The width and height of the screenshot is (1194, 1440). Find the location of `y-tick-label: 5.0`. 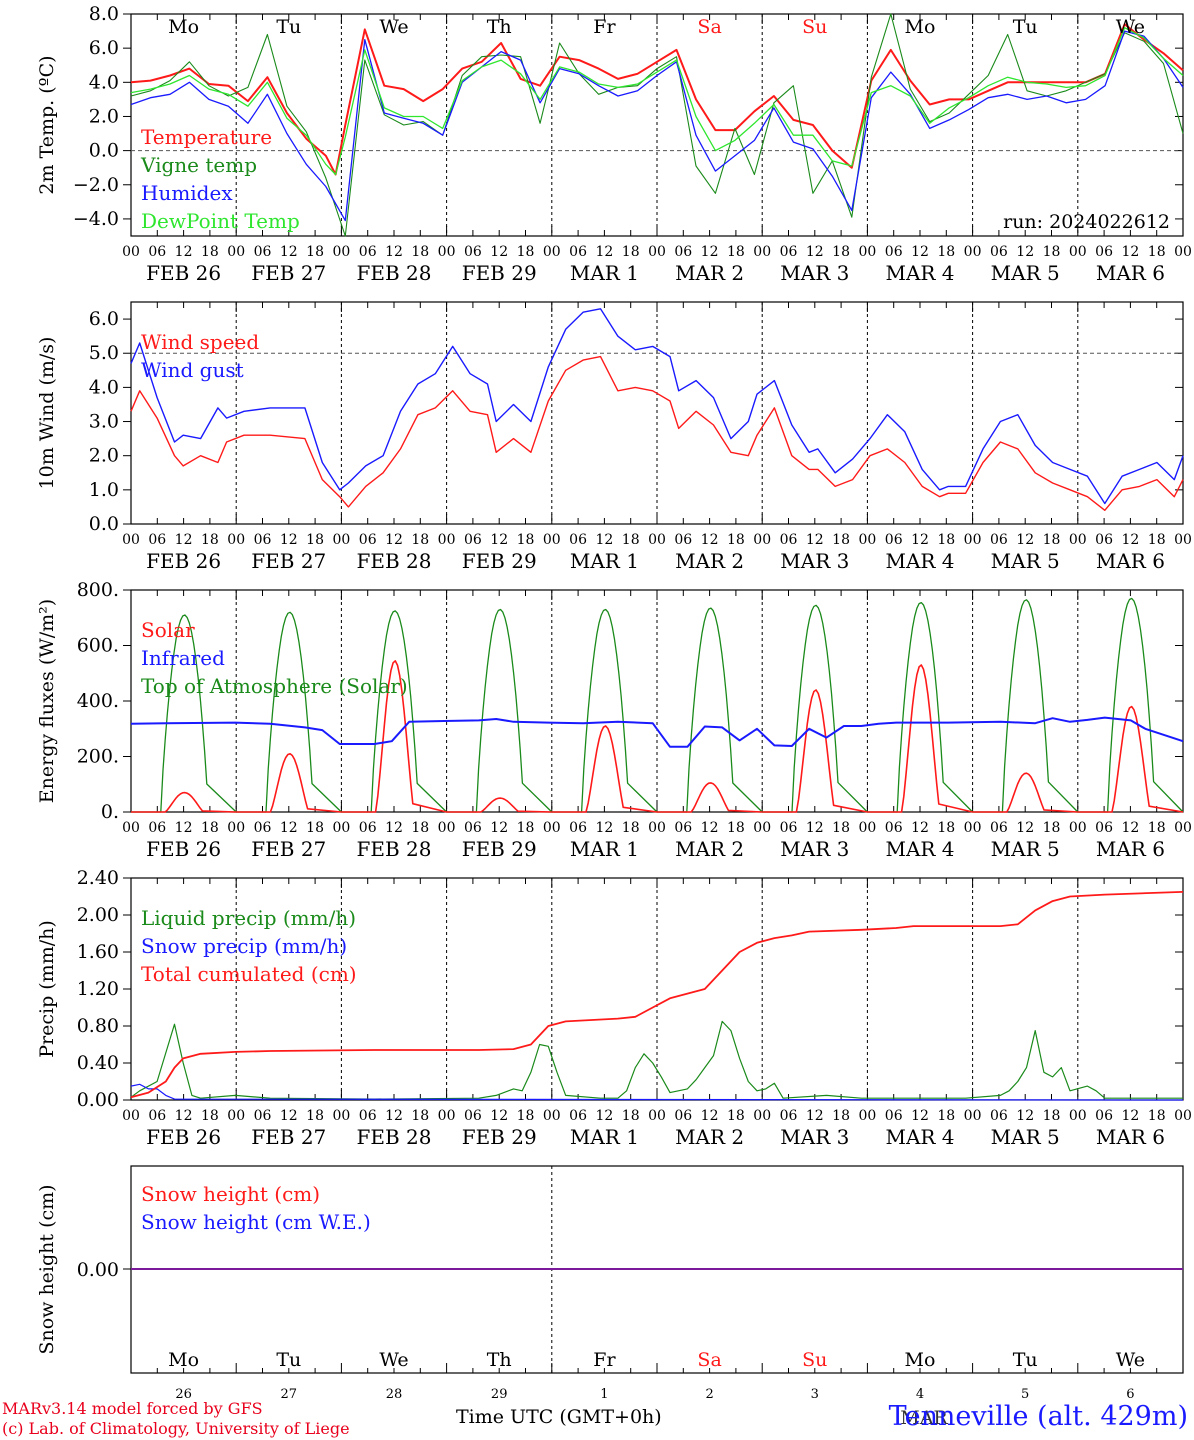

y-tick-label: 5.0 is located at coordinates (104, 353).